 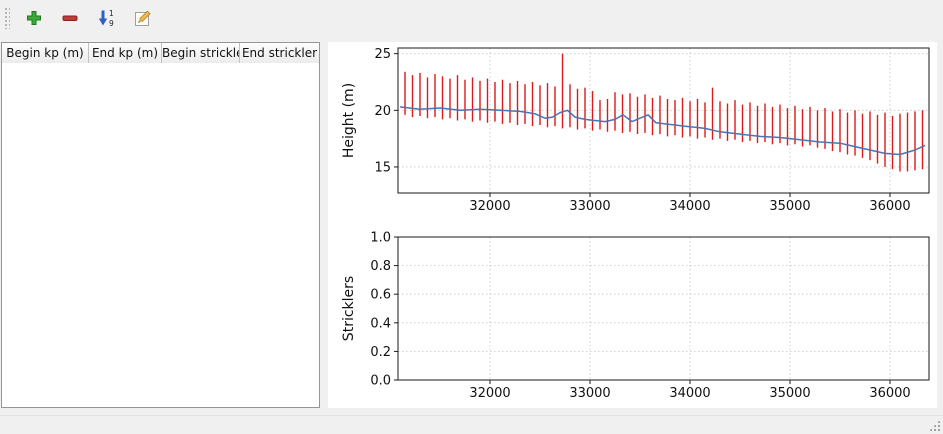 What do you see at coordinates (380, 323) in the screenshot?
I see `svg-text: 0.4` at bounding box center [380, 323].